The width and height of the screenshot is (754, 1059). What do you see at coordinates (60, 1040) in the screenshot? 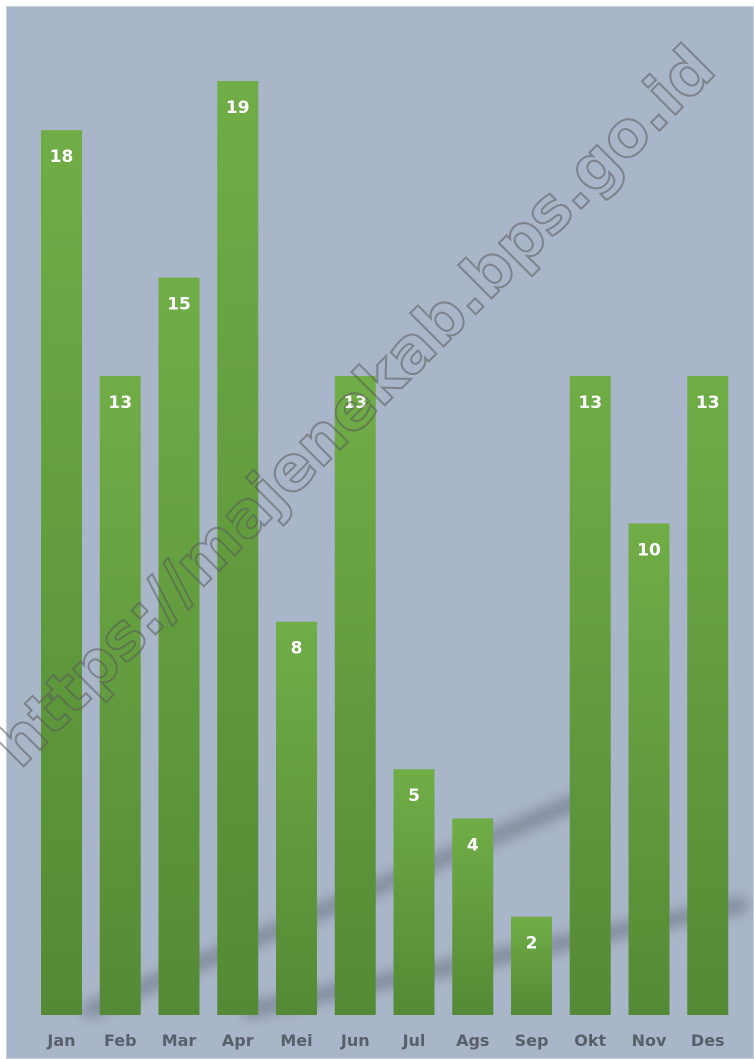
I see `x-tick-jan: Jan` at bounding box center [60, 1040].